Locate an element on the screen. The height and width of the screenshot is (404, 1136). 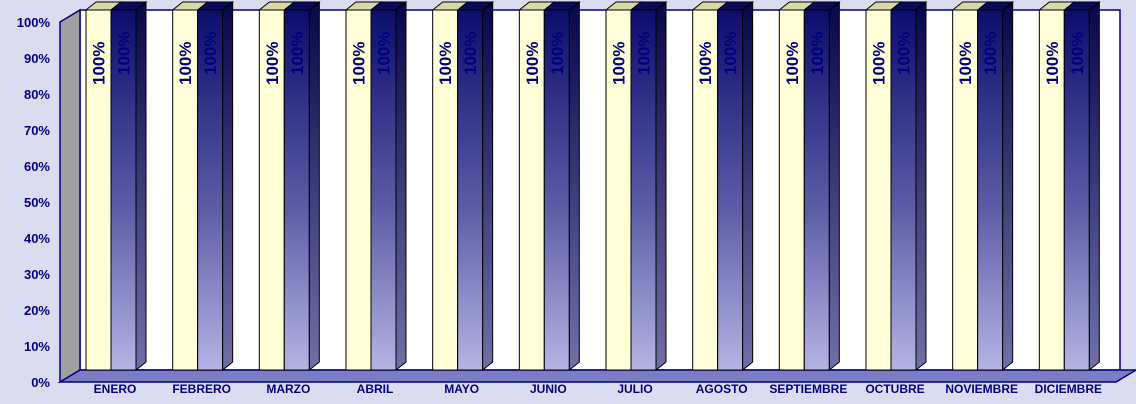
x-tick-label: MARZO is located at coordinates (288, 389).